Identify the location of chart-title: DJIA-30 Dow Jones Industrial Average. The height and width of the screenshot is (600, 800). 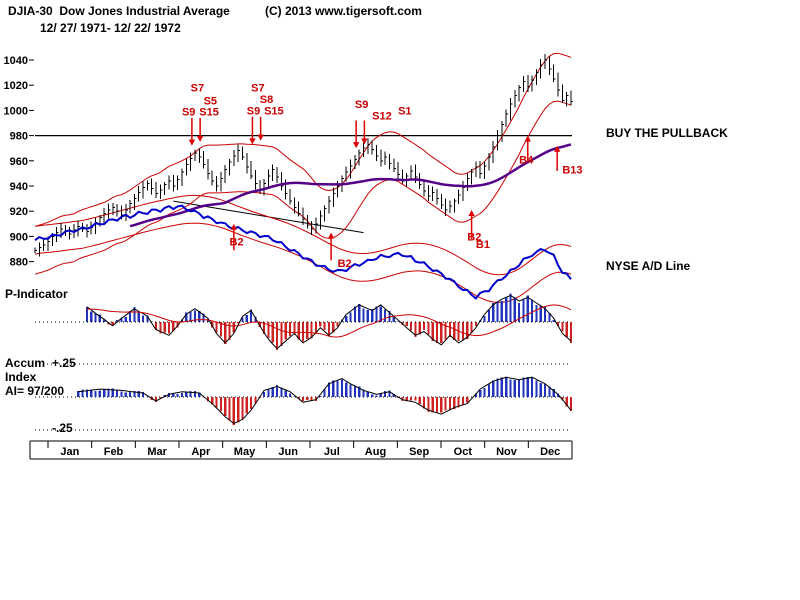
(119, 11).